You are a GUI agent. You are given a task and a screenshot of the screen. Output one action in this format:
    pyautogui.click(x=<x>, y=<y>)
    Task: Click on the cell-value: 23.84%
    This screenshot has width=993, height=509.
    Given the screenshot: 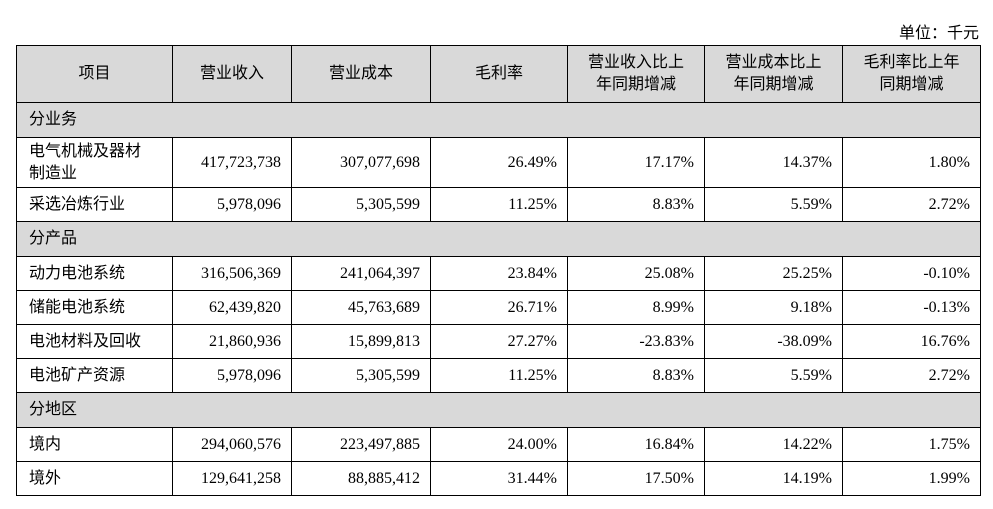 What is the action you would take?
    pyautogui.click(x=499, y=273)
    